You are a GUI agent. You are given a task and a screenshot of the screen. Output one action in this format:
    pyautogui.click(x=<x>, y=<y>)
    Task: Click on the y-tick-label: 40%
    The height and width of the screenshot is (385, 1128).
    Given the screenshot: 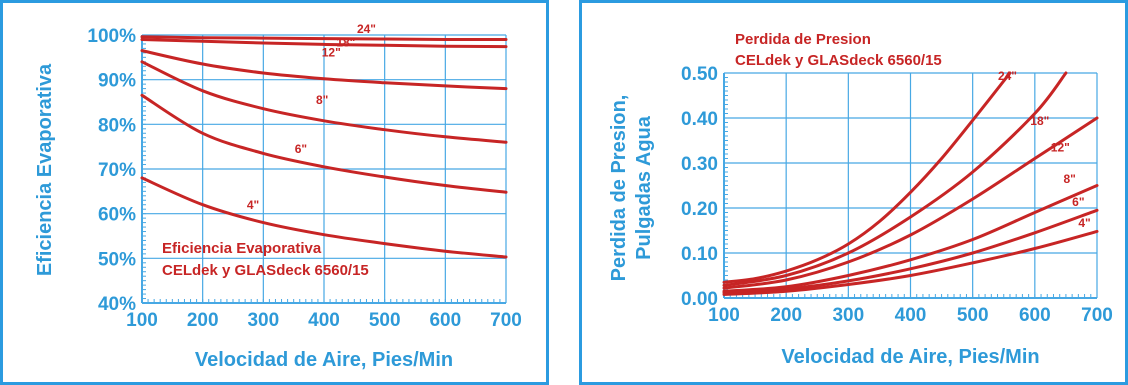 What is the action you would take?
    pyautogui.click(x=117, y=304)
    